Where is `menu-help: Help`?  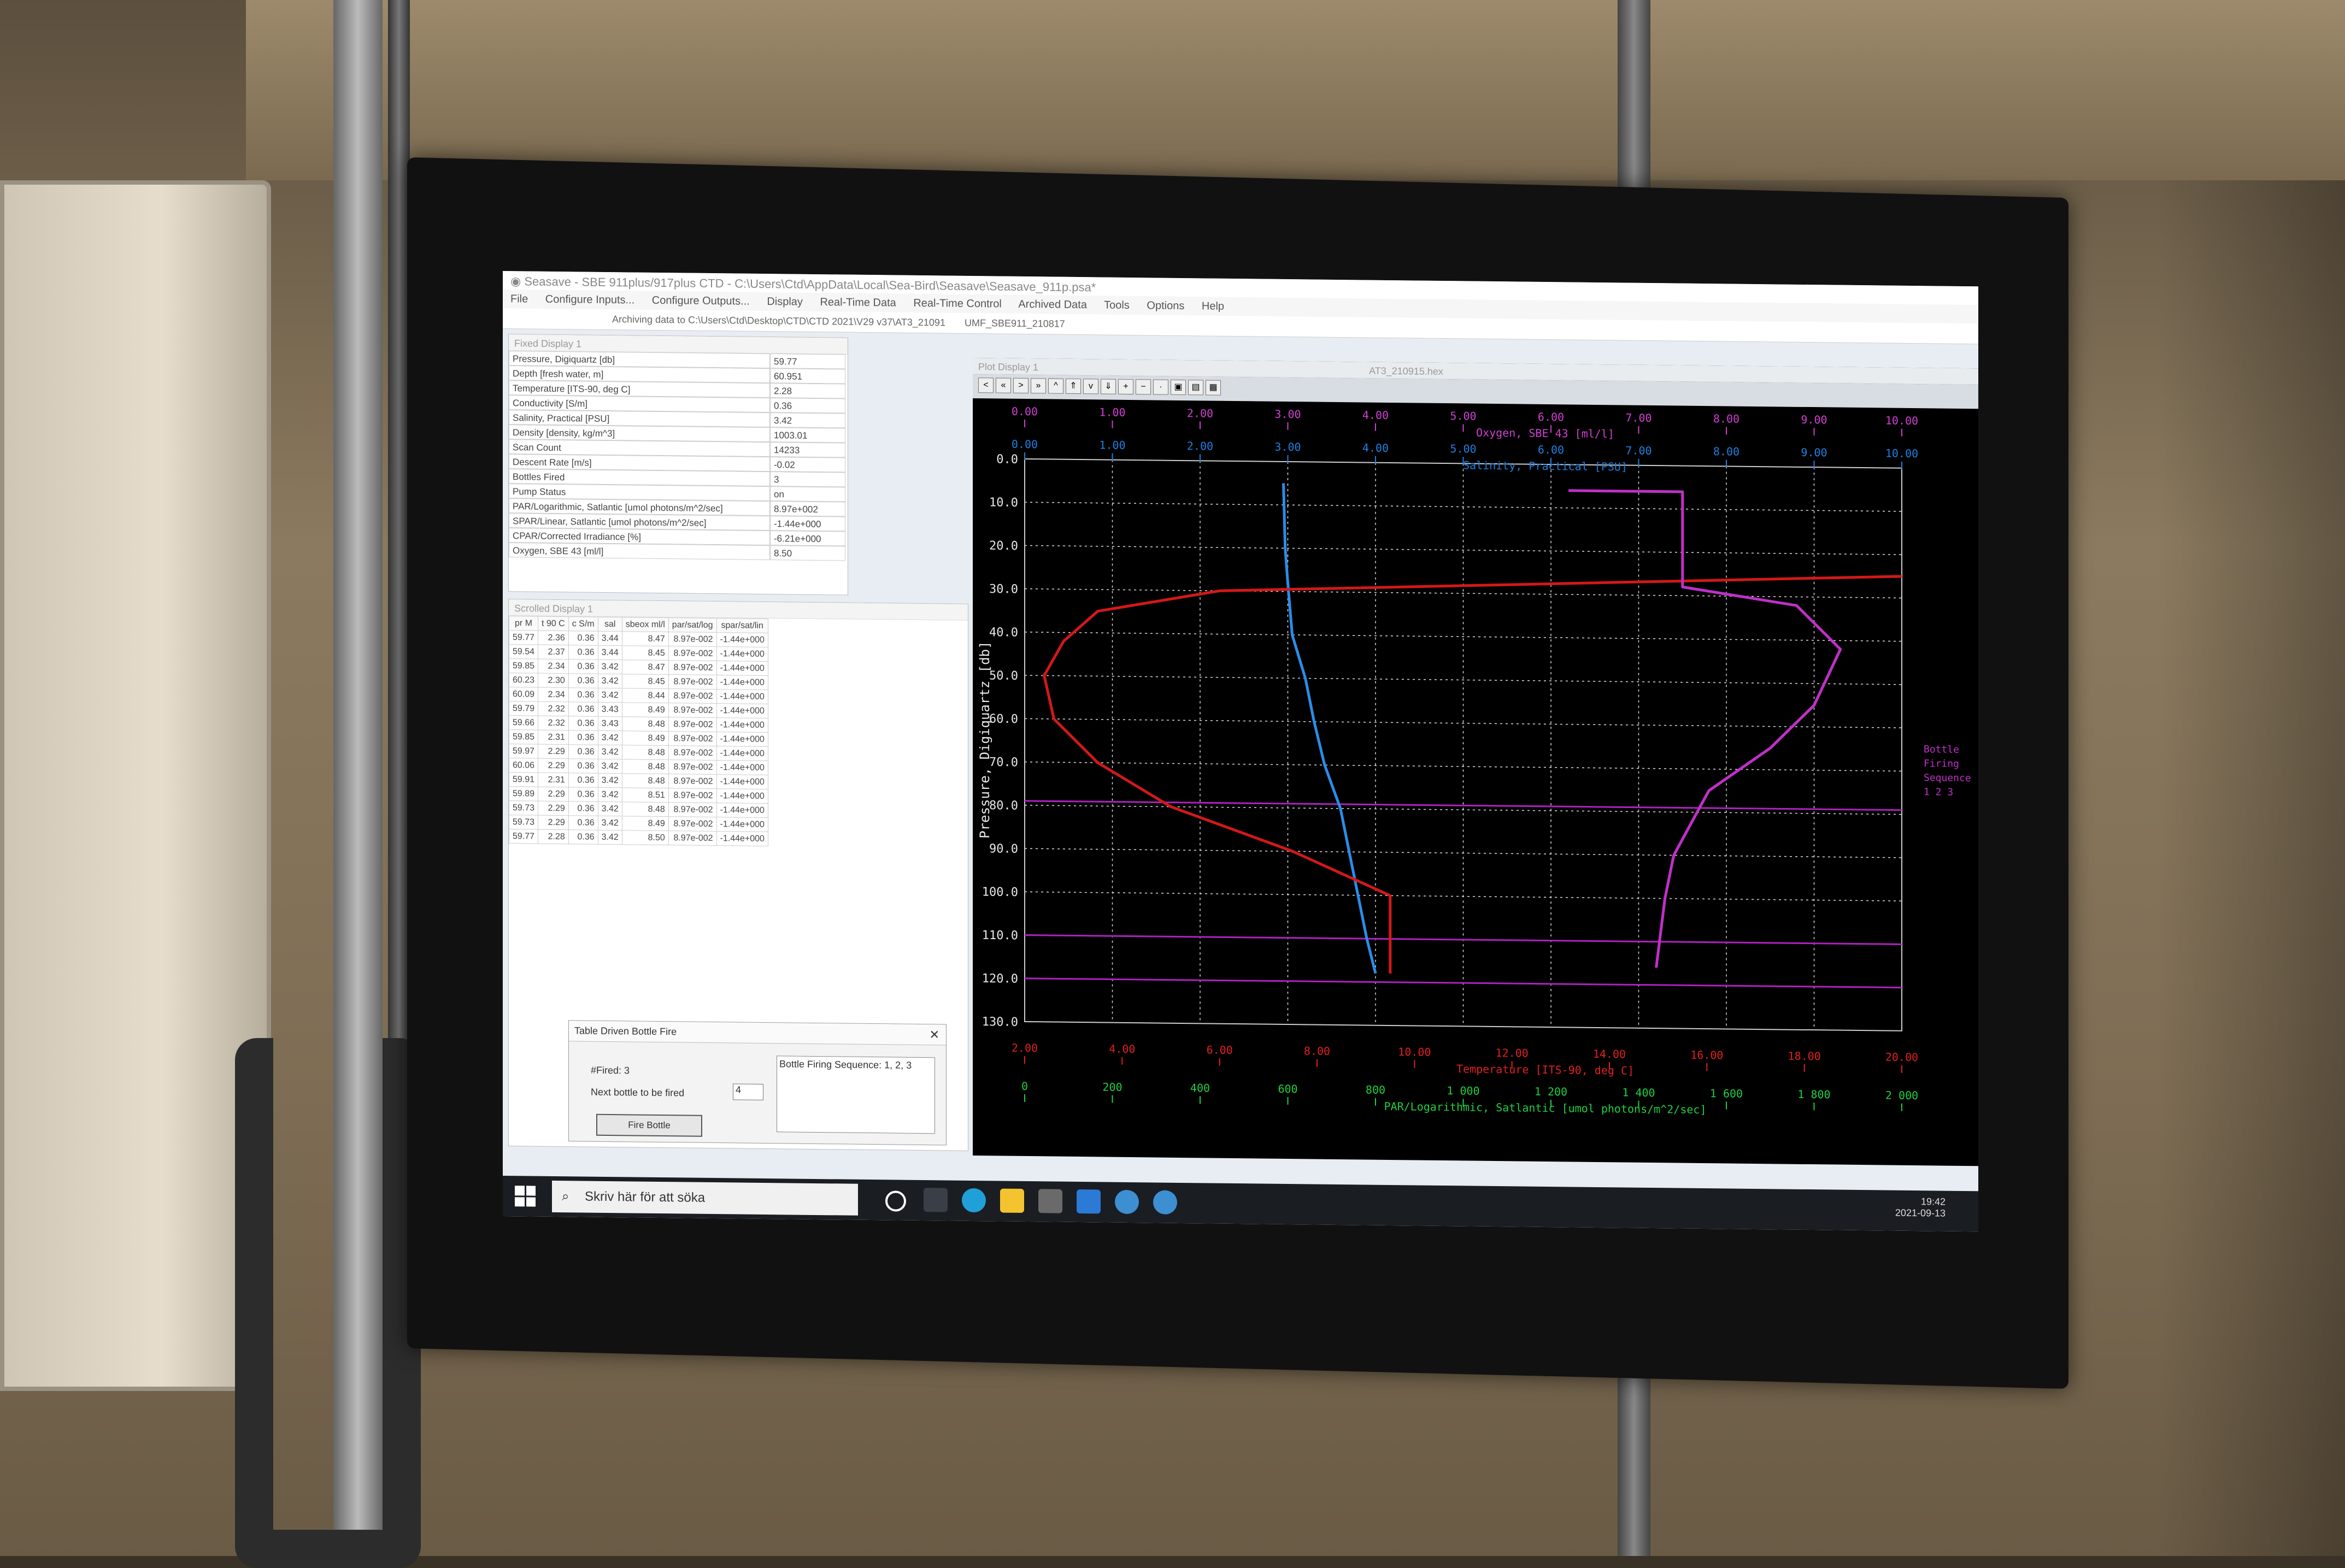
menu-help: Help is located at coordinates (1213, 306).